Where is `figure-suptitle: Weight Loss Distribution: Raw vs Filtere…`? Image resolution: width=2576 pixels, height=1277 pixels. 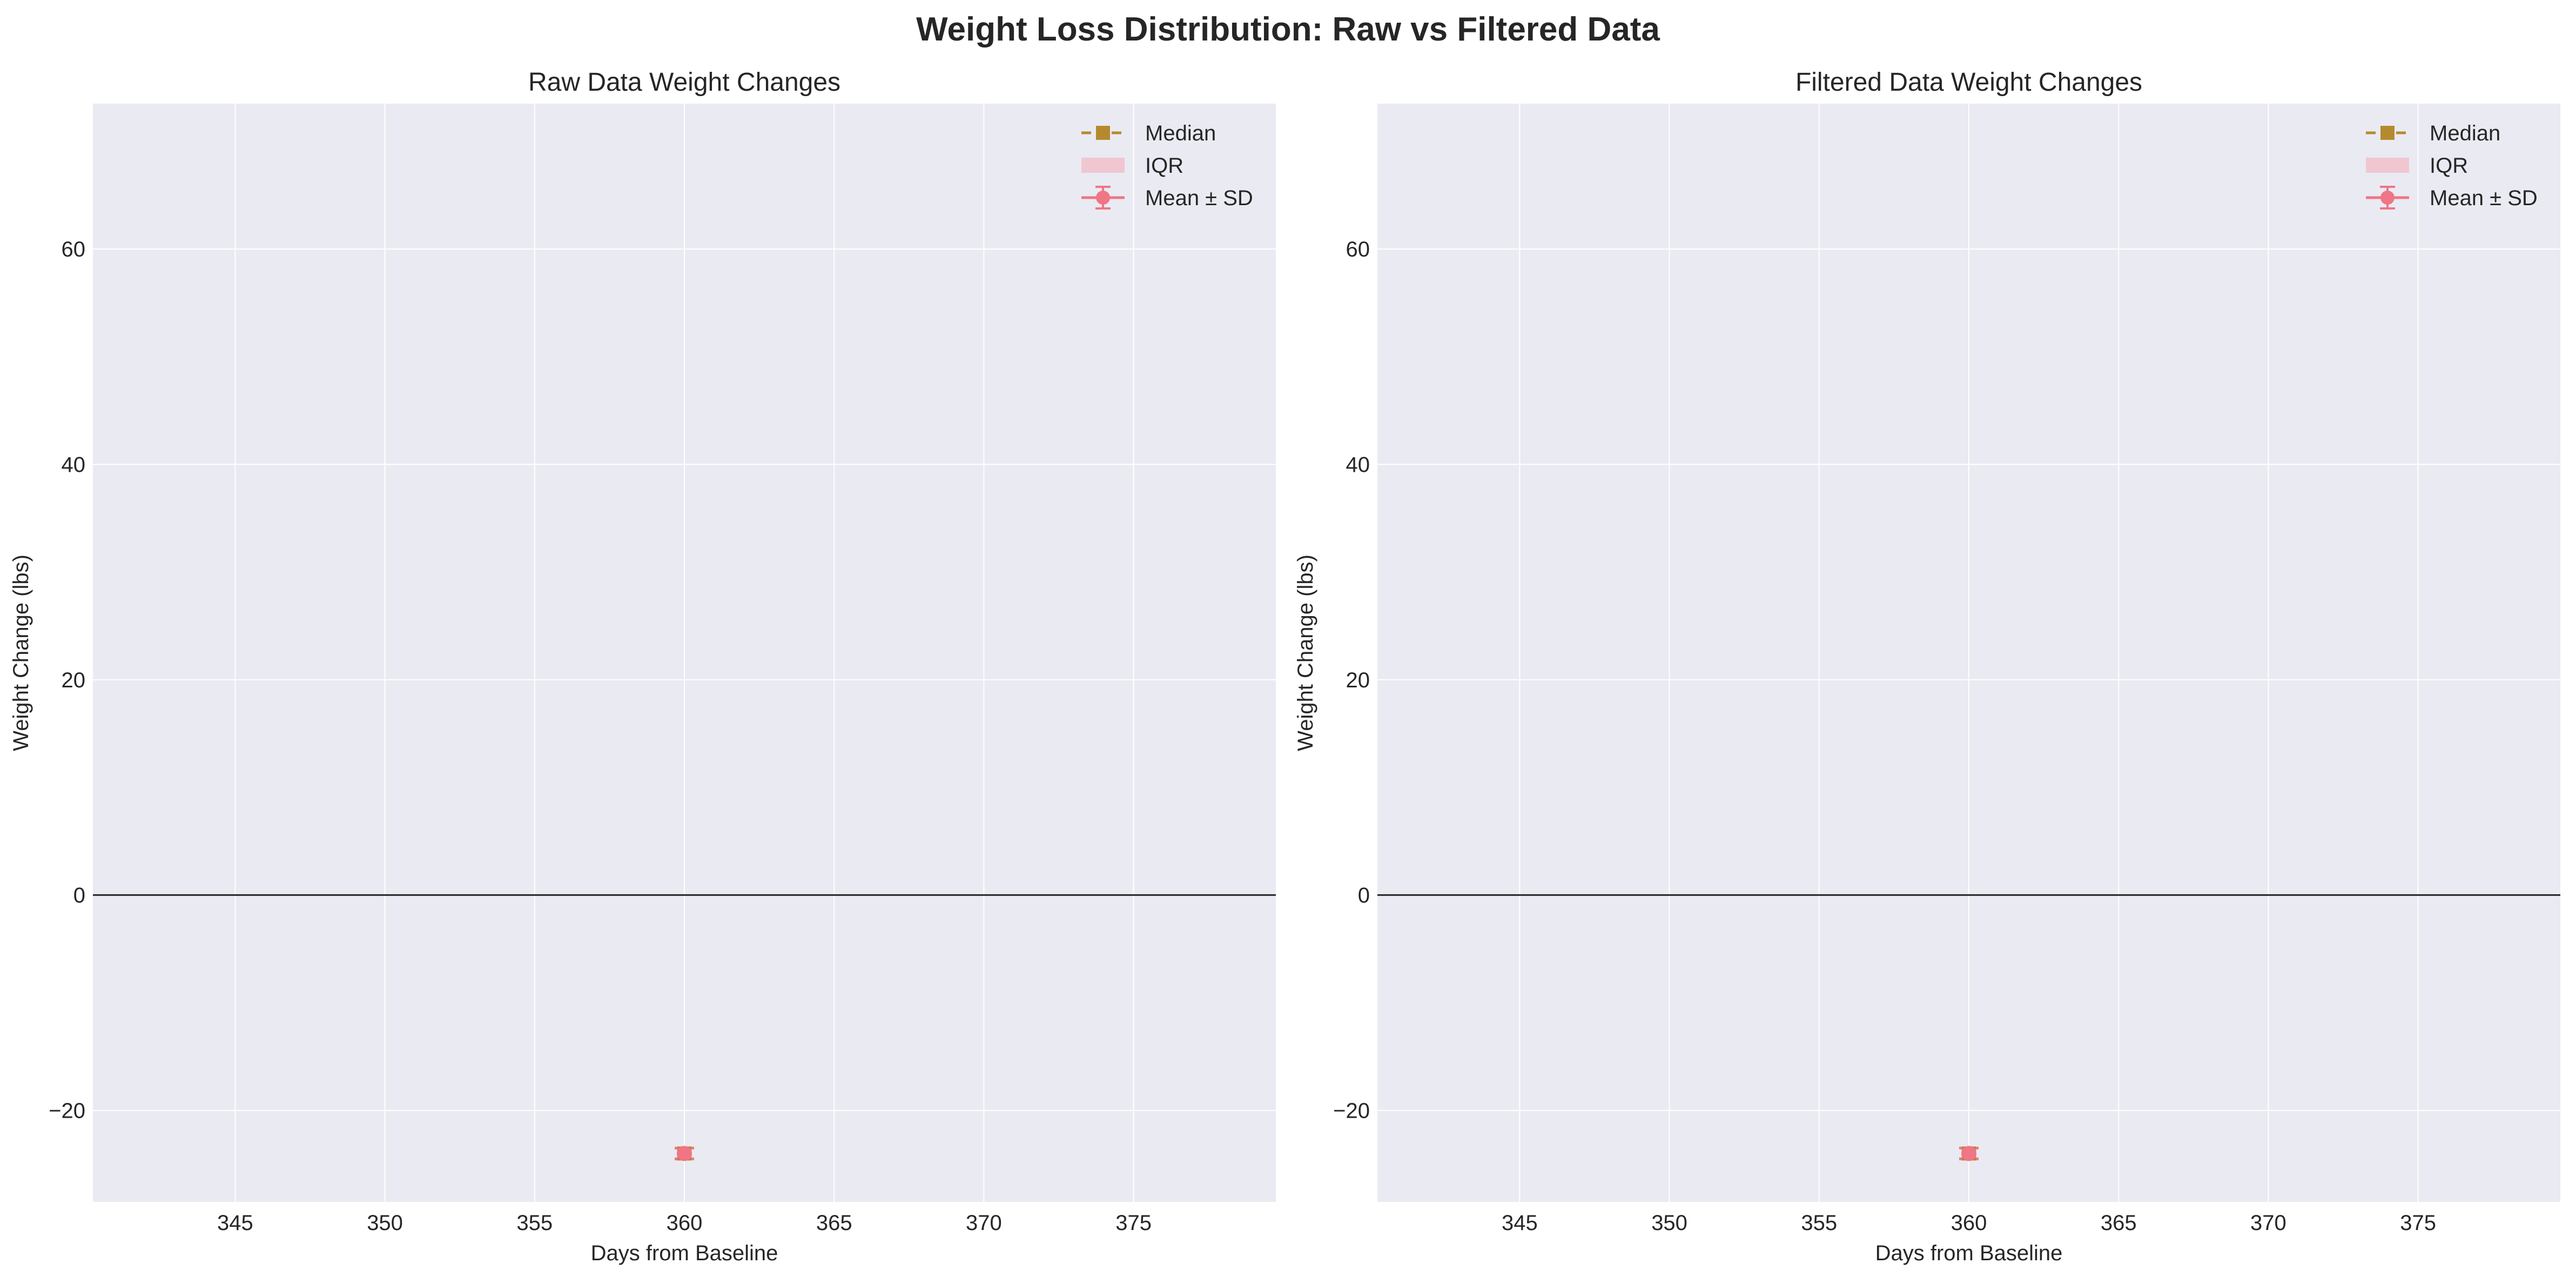
figure-suptitle: Weight Loss Distribution: Raw vs Filtere… is located at coordinates (1288, 29).